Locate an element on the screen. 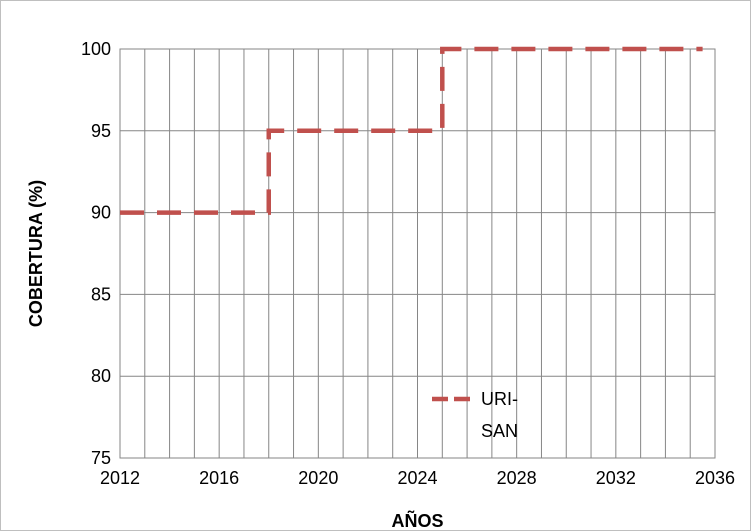  x-tick-labels: 2012 2016 2020 2024 2028 2032 2036 is located at coordinates (417, 478).